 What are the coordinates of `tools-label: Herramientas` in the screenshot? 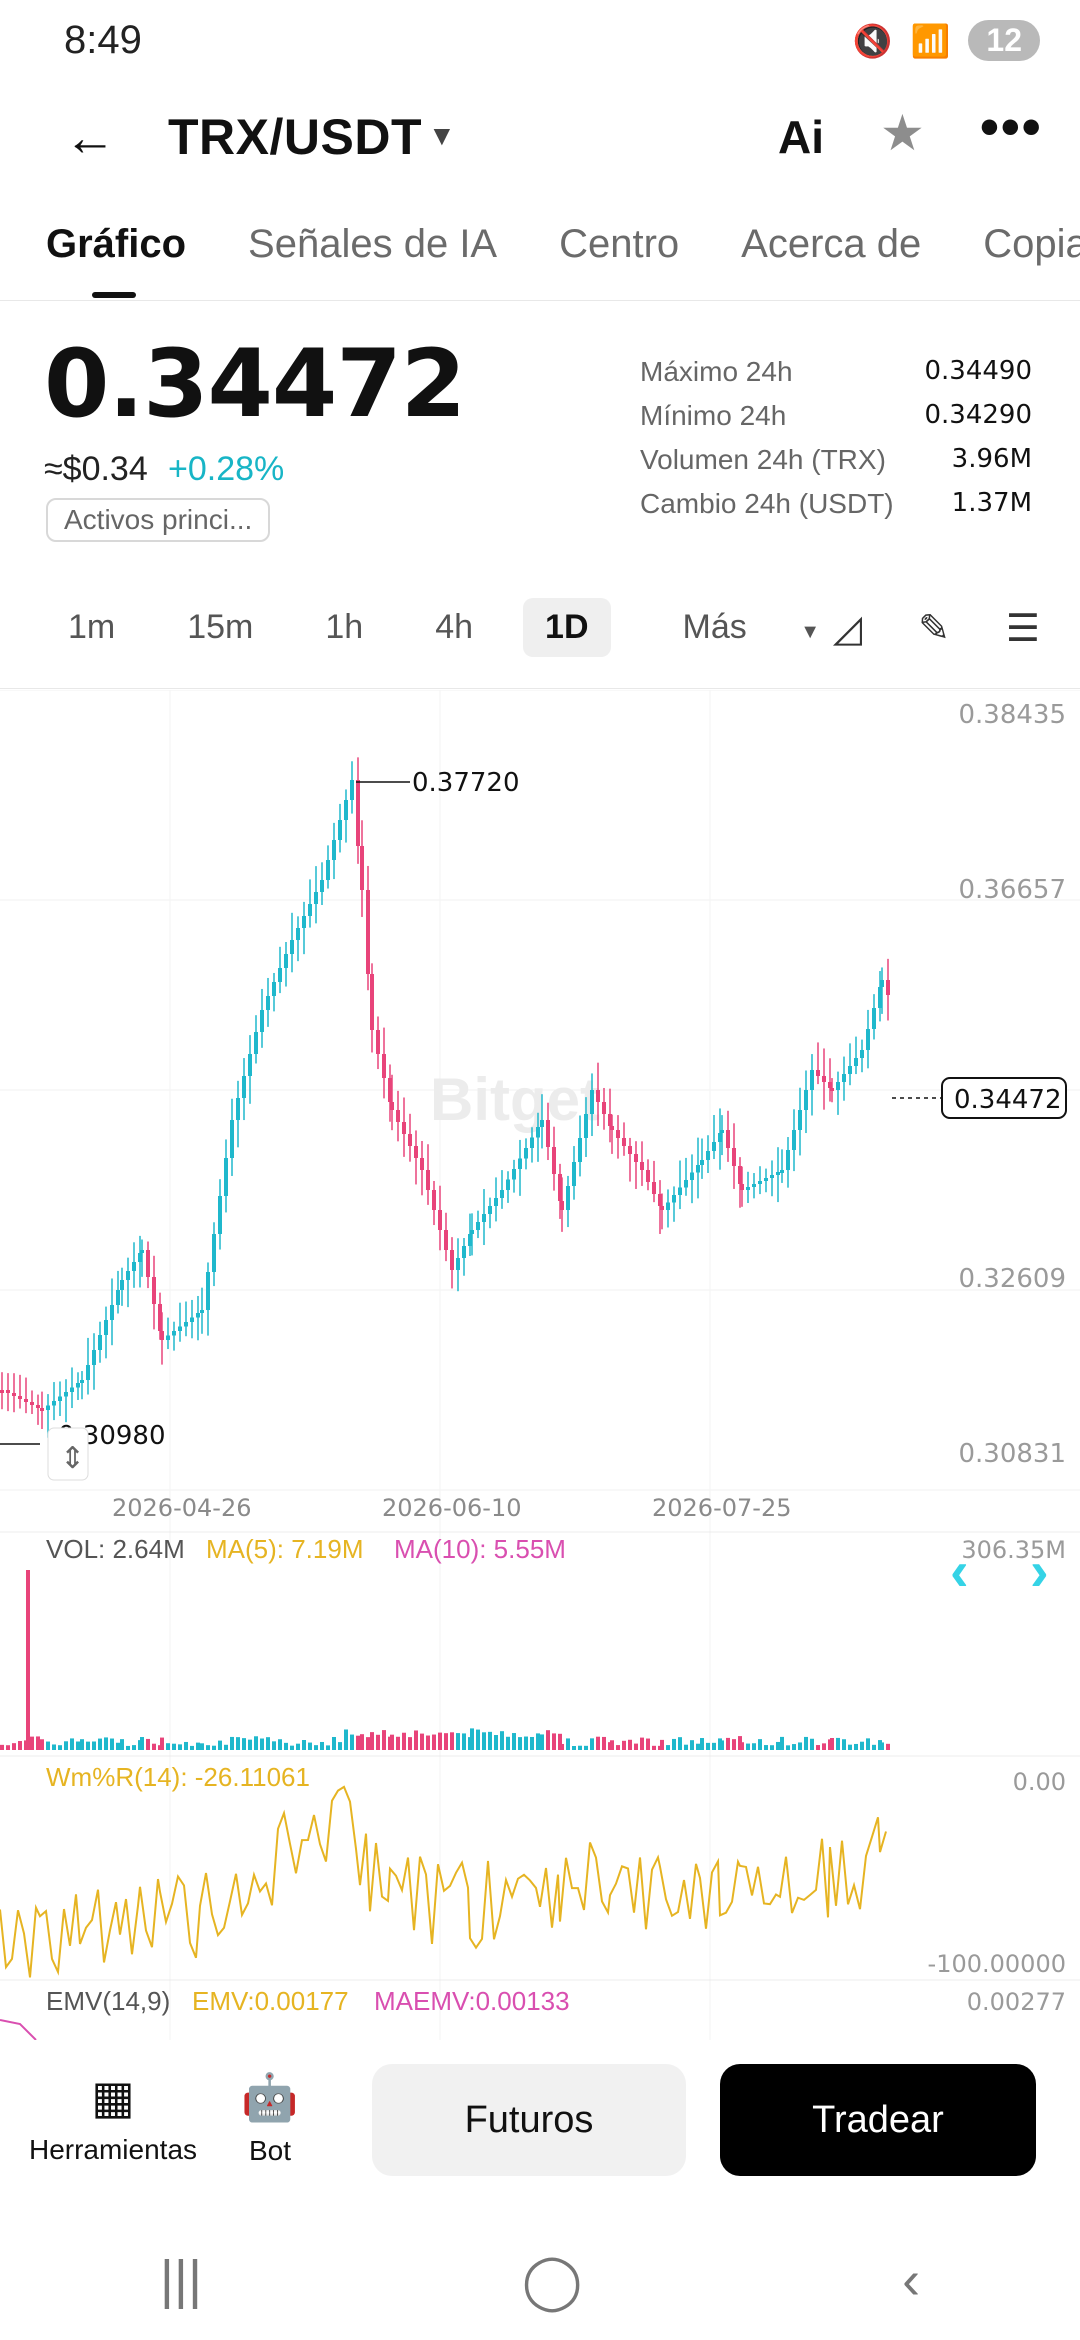 It's located at (113, 2149).